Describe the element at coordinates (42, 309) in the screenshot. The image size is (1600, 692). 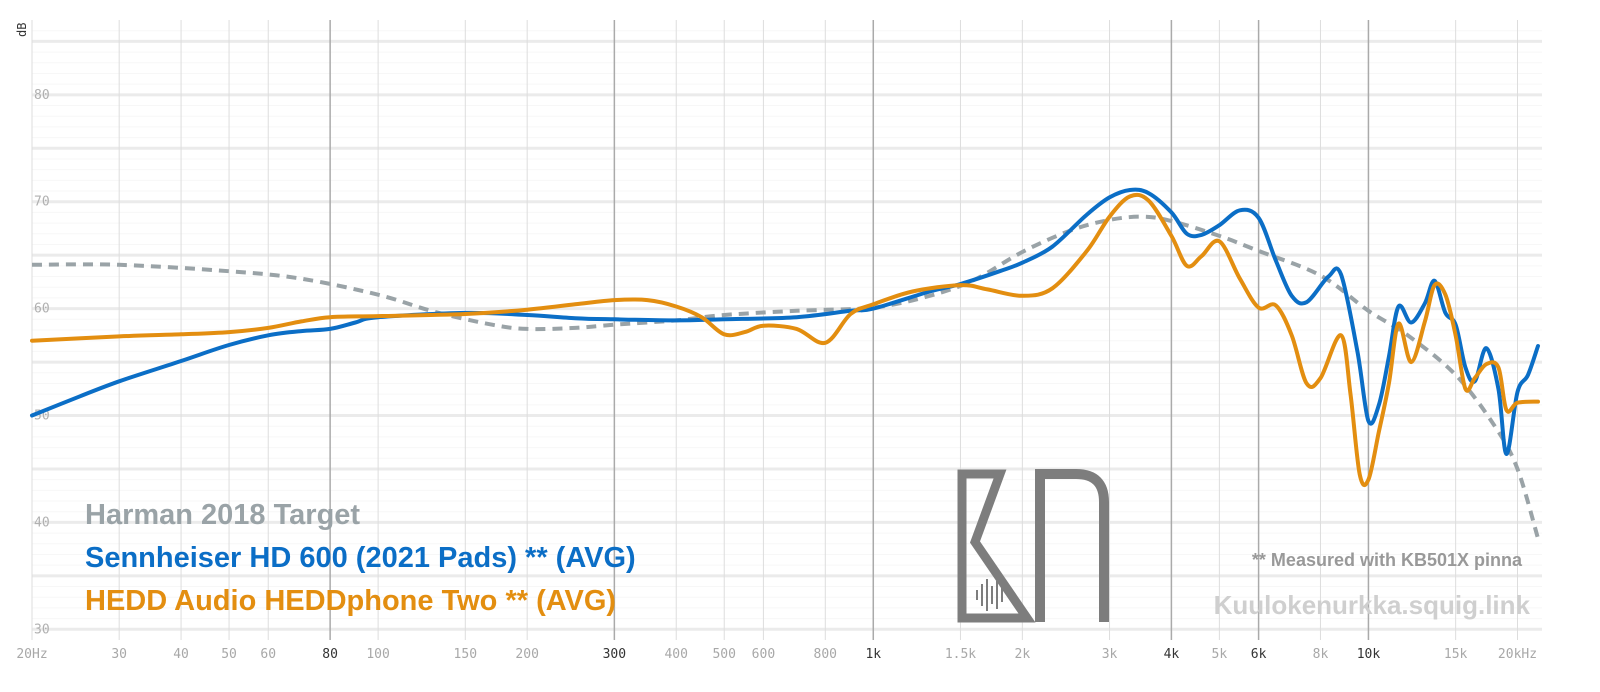
I see `y-tick-label: 60` at that location.